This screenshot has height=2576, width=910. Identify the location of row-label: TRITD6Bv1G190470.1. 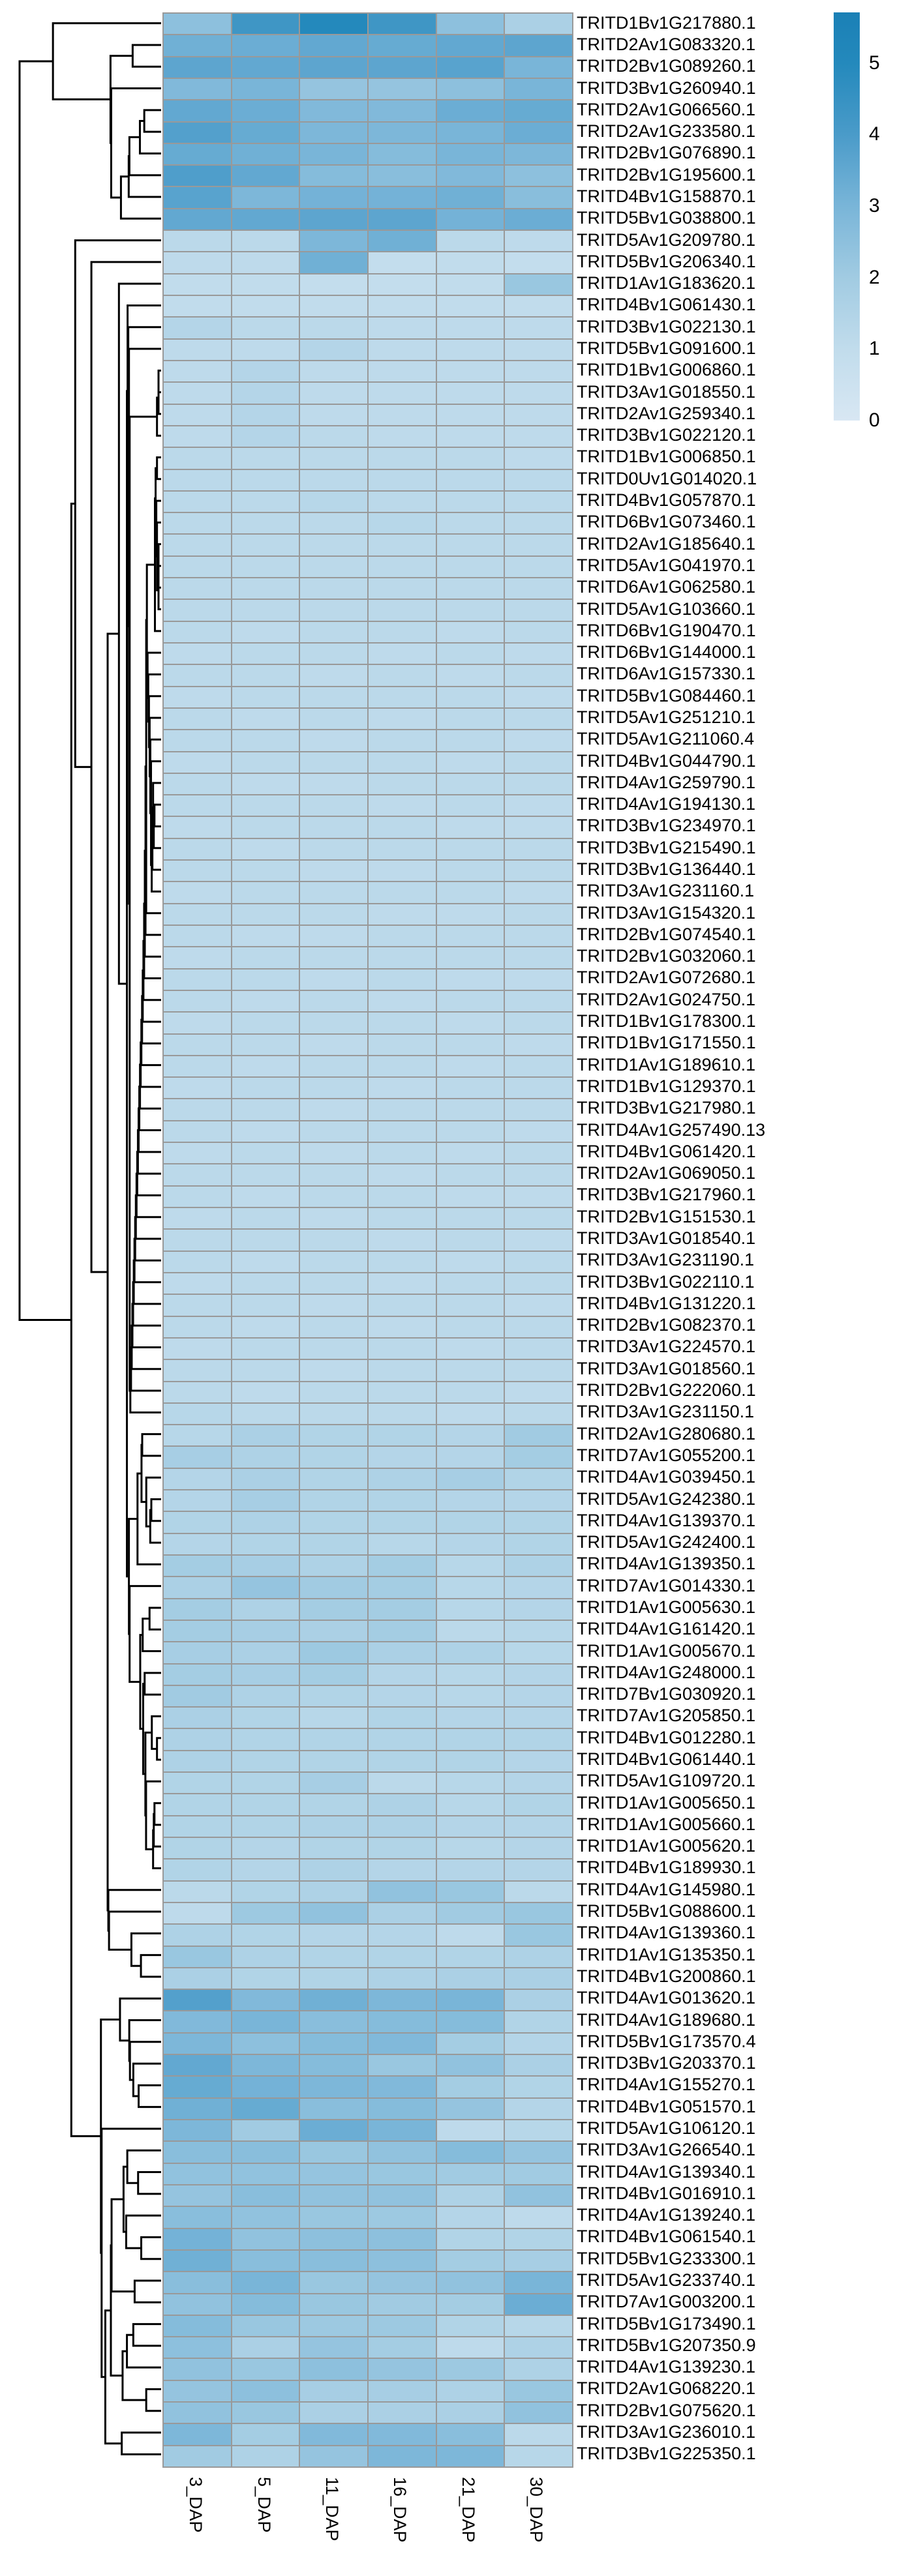
(667, 630).